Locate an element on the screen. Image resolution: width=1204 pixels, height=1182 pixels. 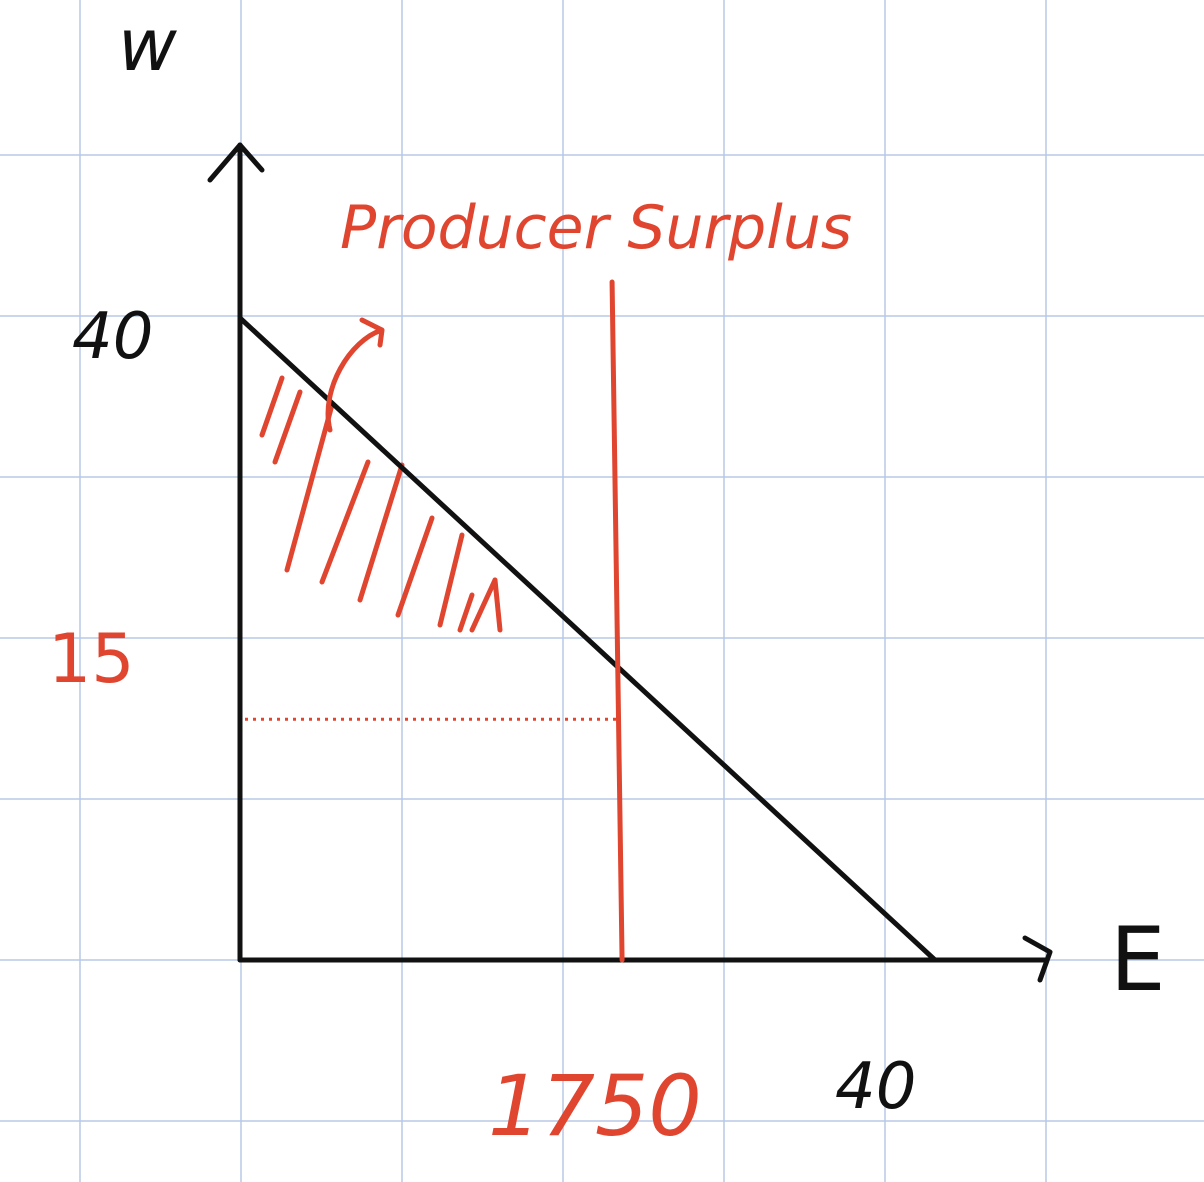
producer-surplus-hatching is located at coordinates (381, 504).